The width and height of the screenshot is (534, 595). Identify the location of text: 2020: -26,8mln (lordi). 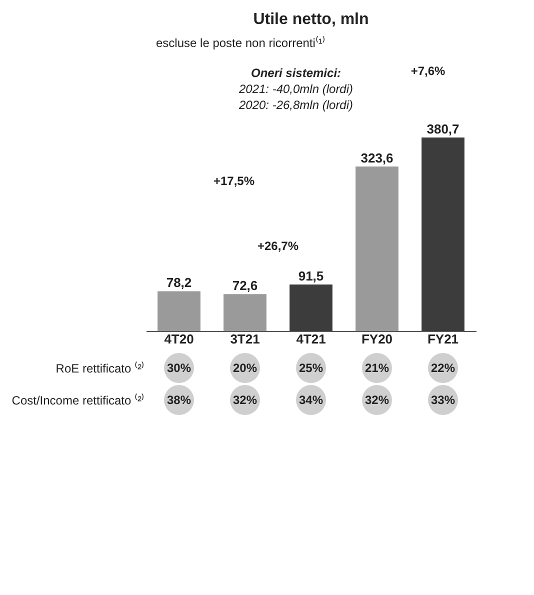
(296, 105).